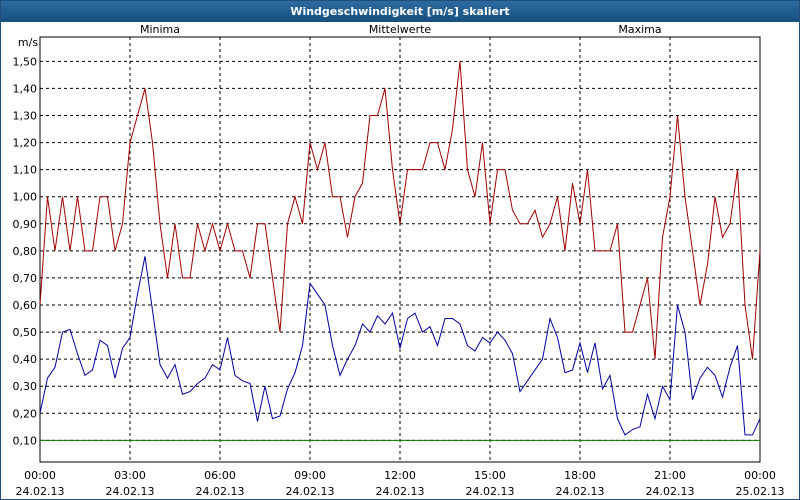 This screenshot has width=800, height=500. Describe the element at coordinates (25, 224) in the screenshot. I see `y-tick-label: 0,90` at that location.